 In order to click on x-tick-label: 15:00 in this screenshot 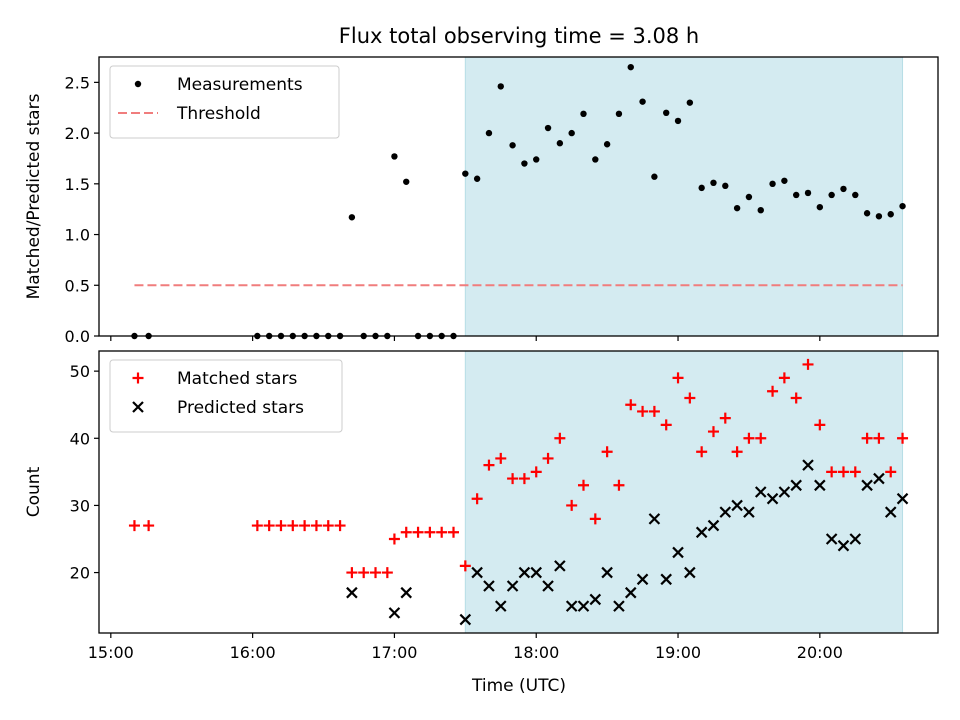, I will do `click(111, 652)`.